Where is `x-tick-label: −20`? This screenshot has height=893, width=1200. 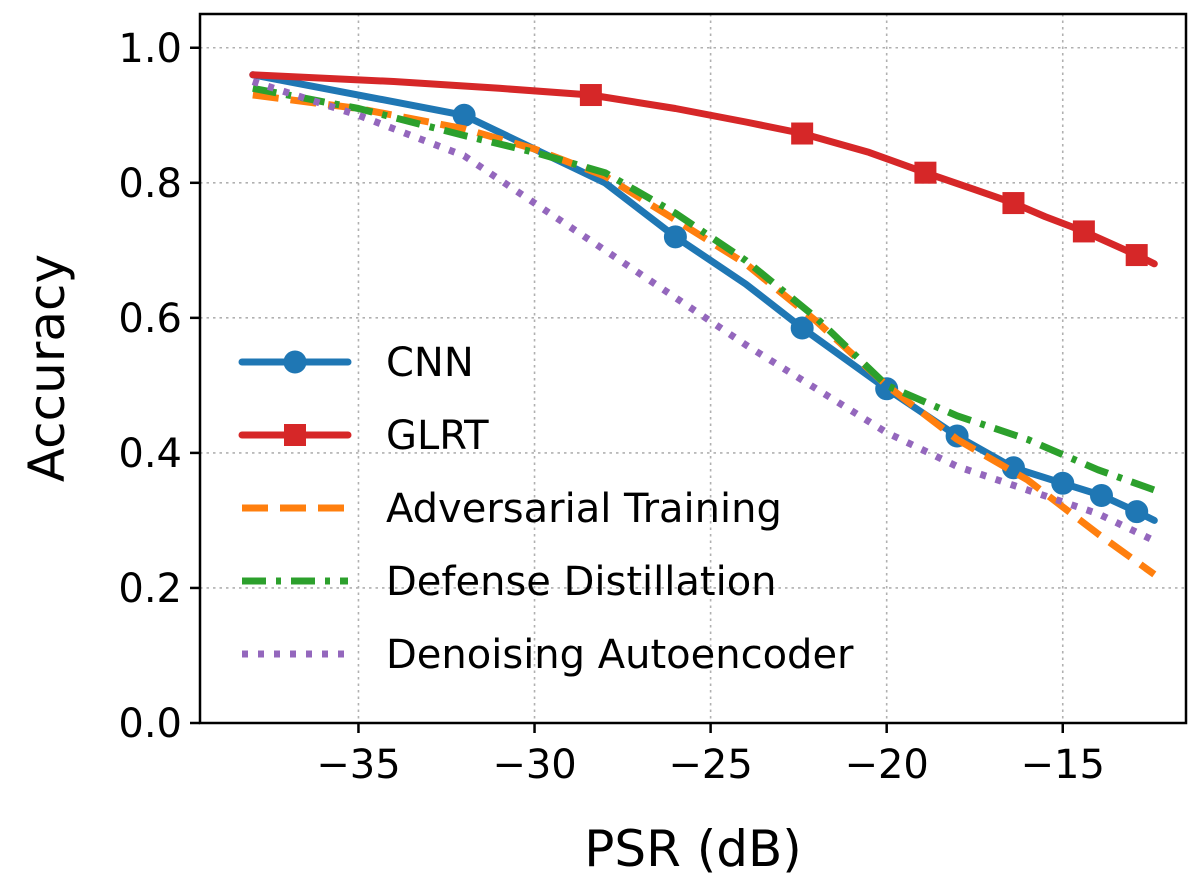 x-tick-label: −20 is located at coordinates (886, 765).